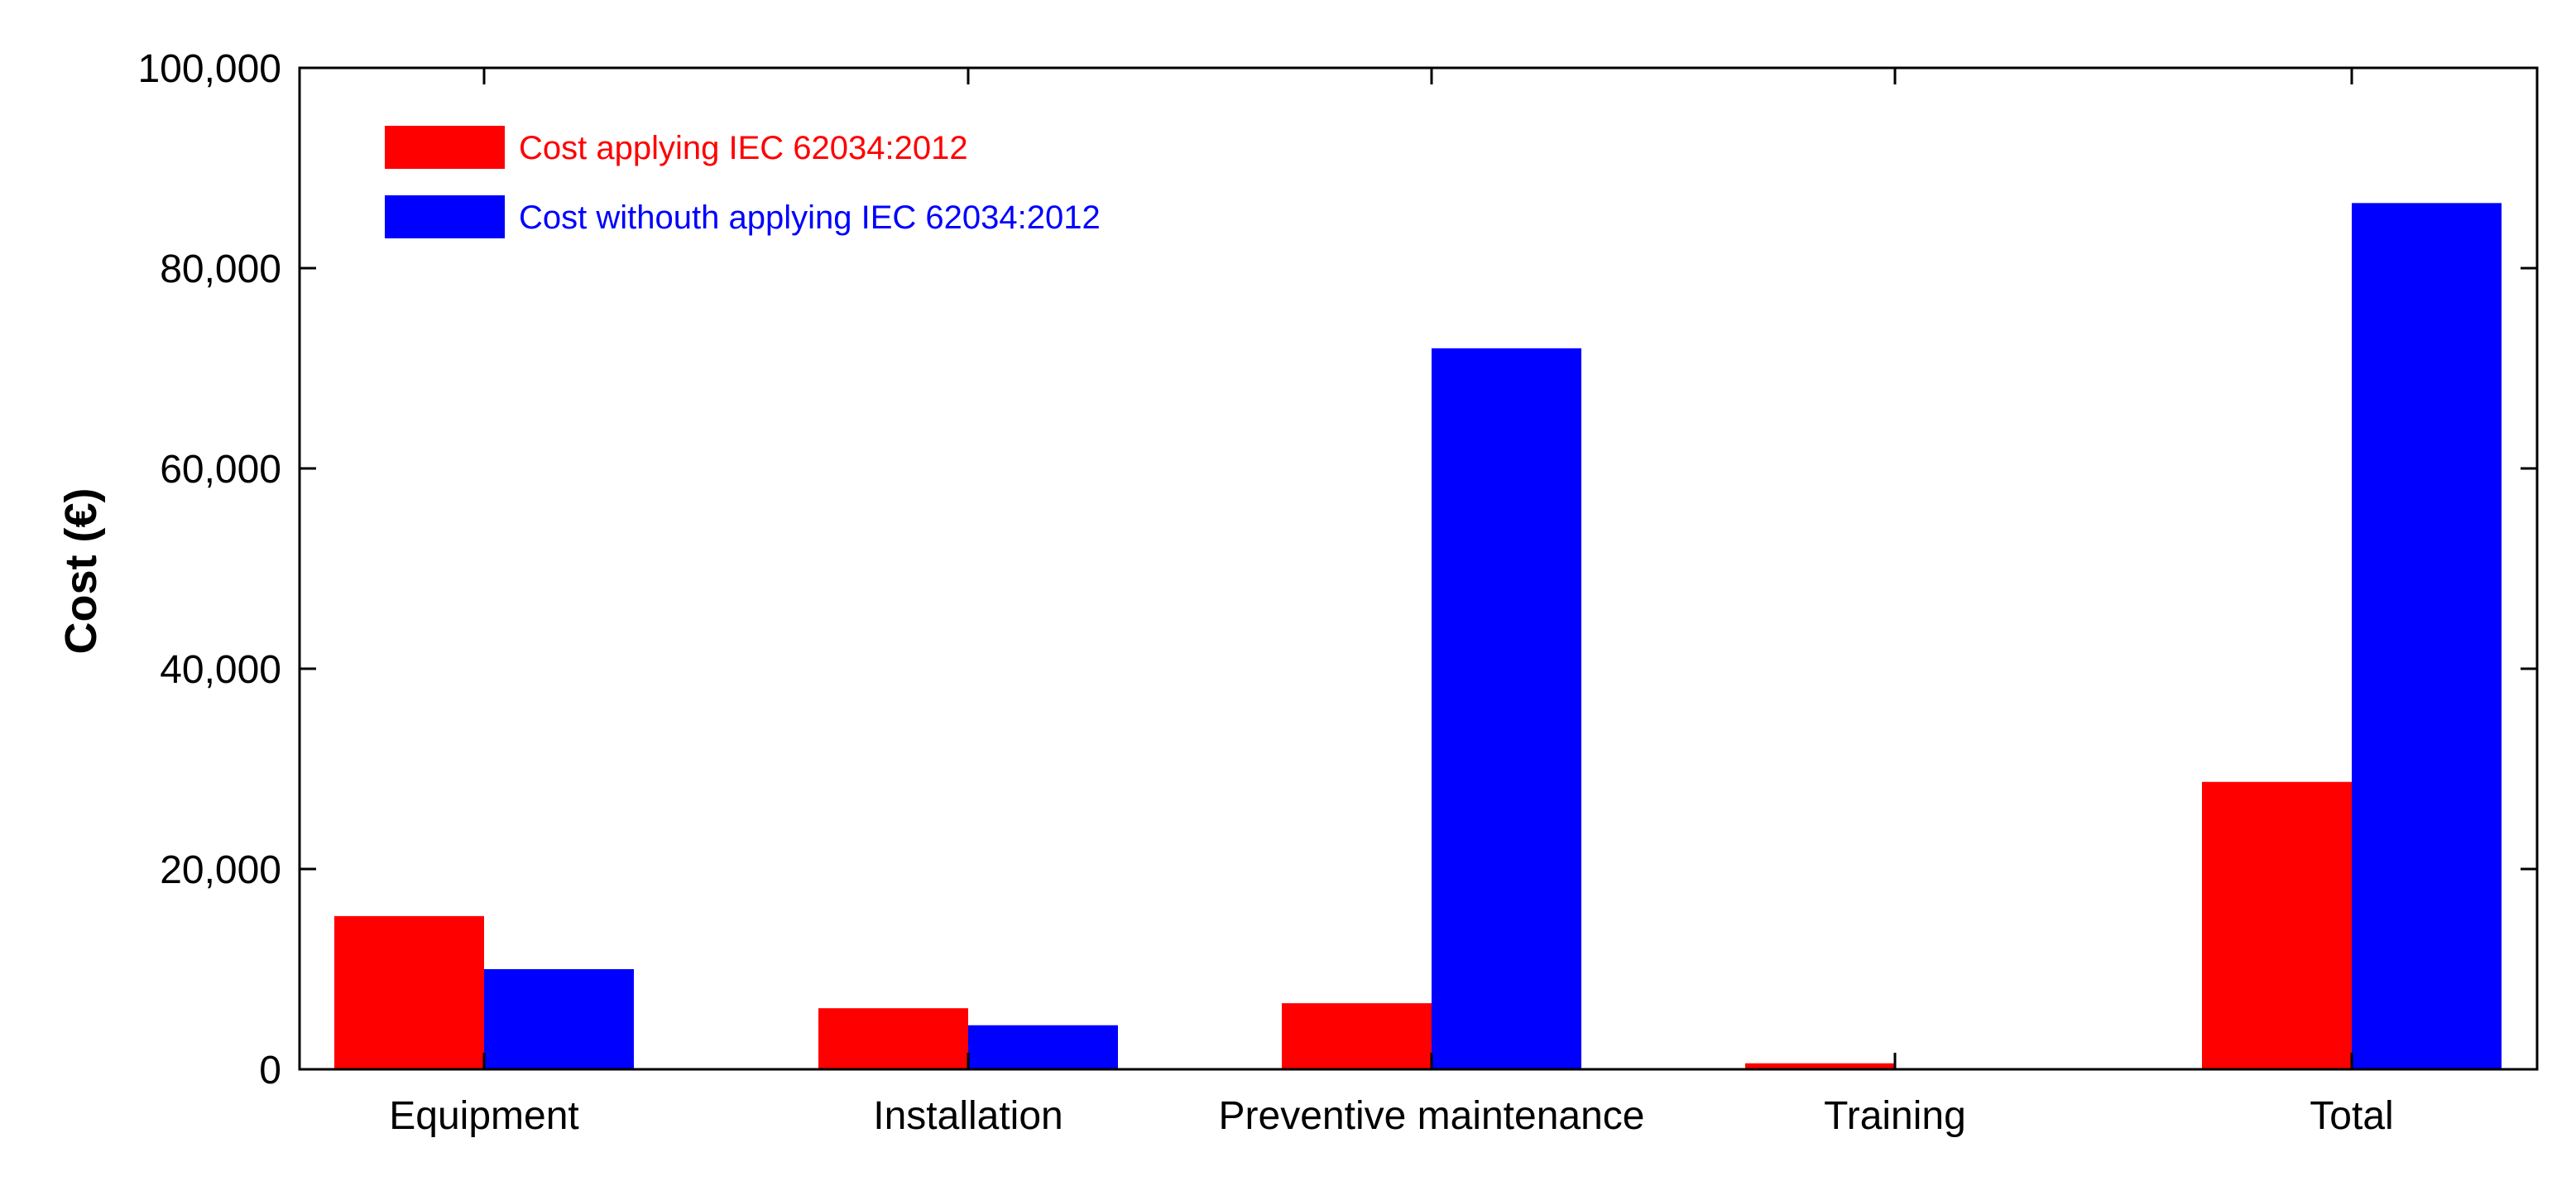 The height and width of the screenshot is (1186, 2576). What do you see at coordinates (221, 269) in the screenshot?
I see `y-tick-label: 80,000` at bounding box center [221, 269].